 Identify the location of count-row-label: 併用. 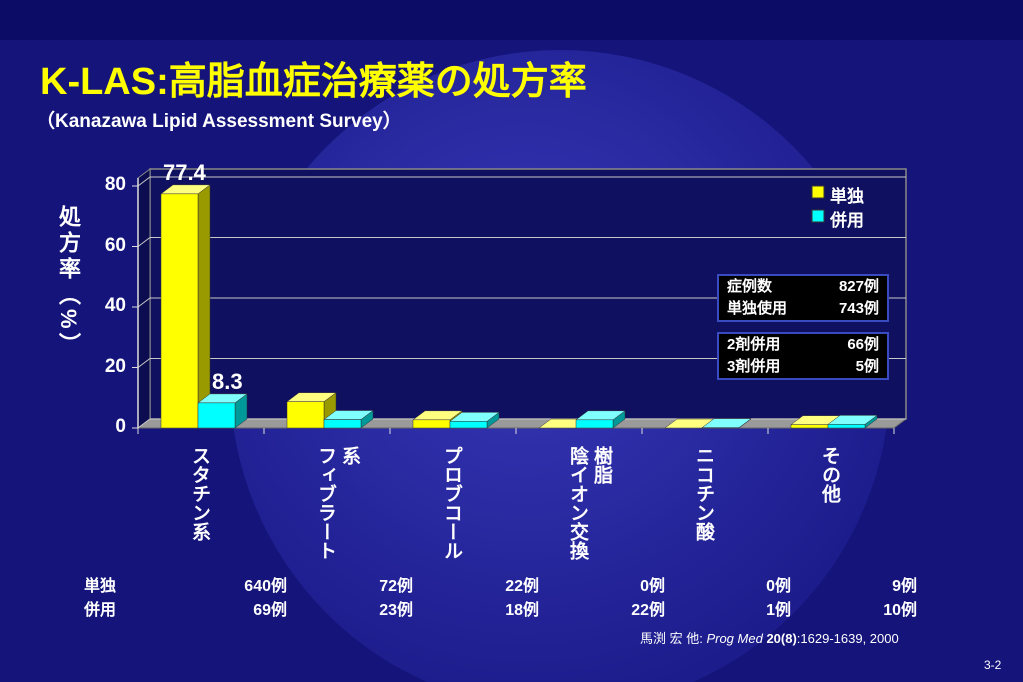
(99, 610).